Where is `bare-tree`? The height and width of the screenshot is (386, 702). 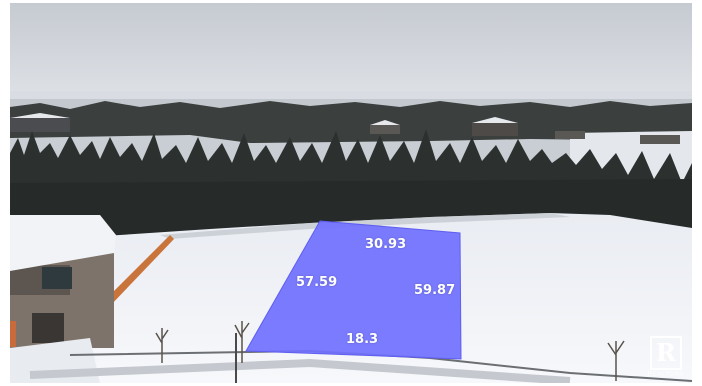 bare-tree is located at coordinates (390, 351).